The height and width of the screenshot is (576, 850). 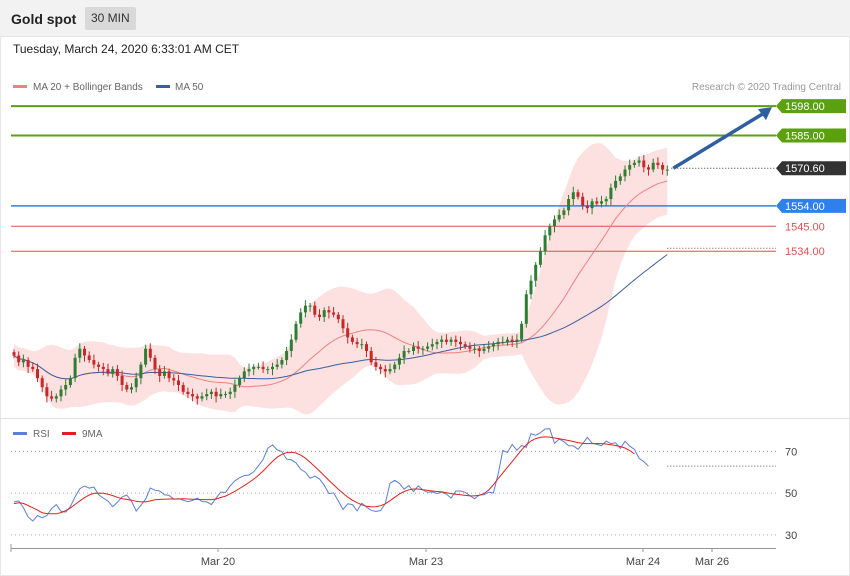 I want to click on level-label-support: 1534.00, so click(x=805, y=252).